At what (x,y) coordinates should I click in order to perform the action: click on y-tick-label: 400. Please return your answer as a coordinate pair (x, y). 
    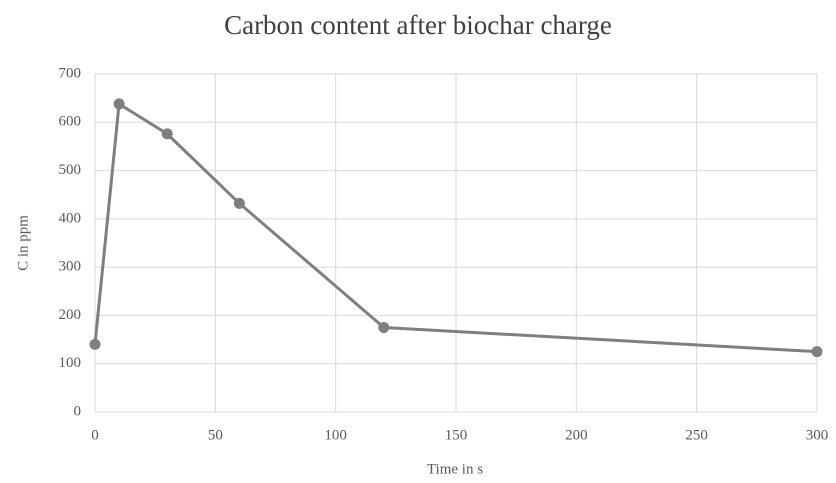
    Looking at the image, I should click on (70, 218).